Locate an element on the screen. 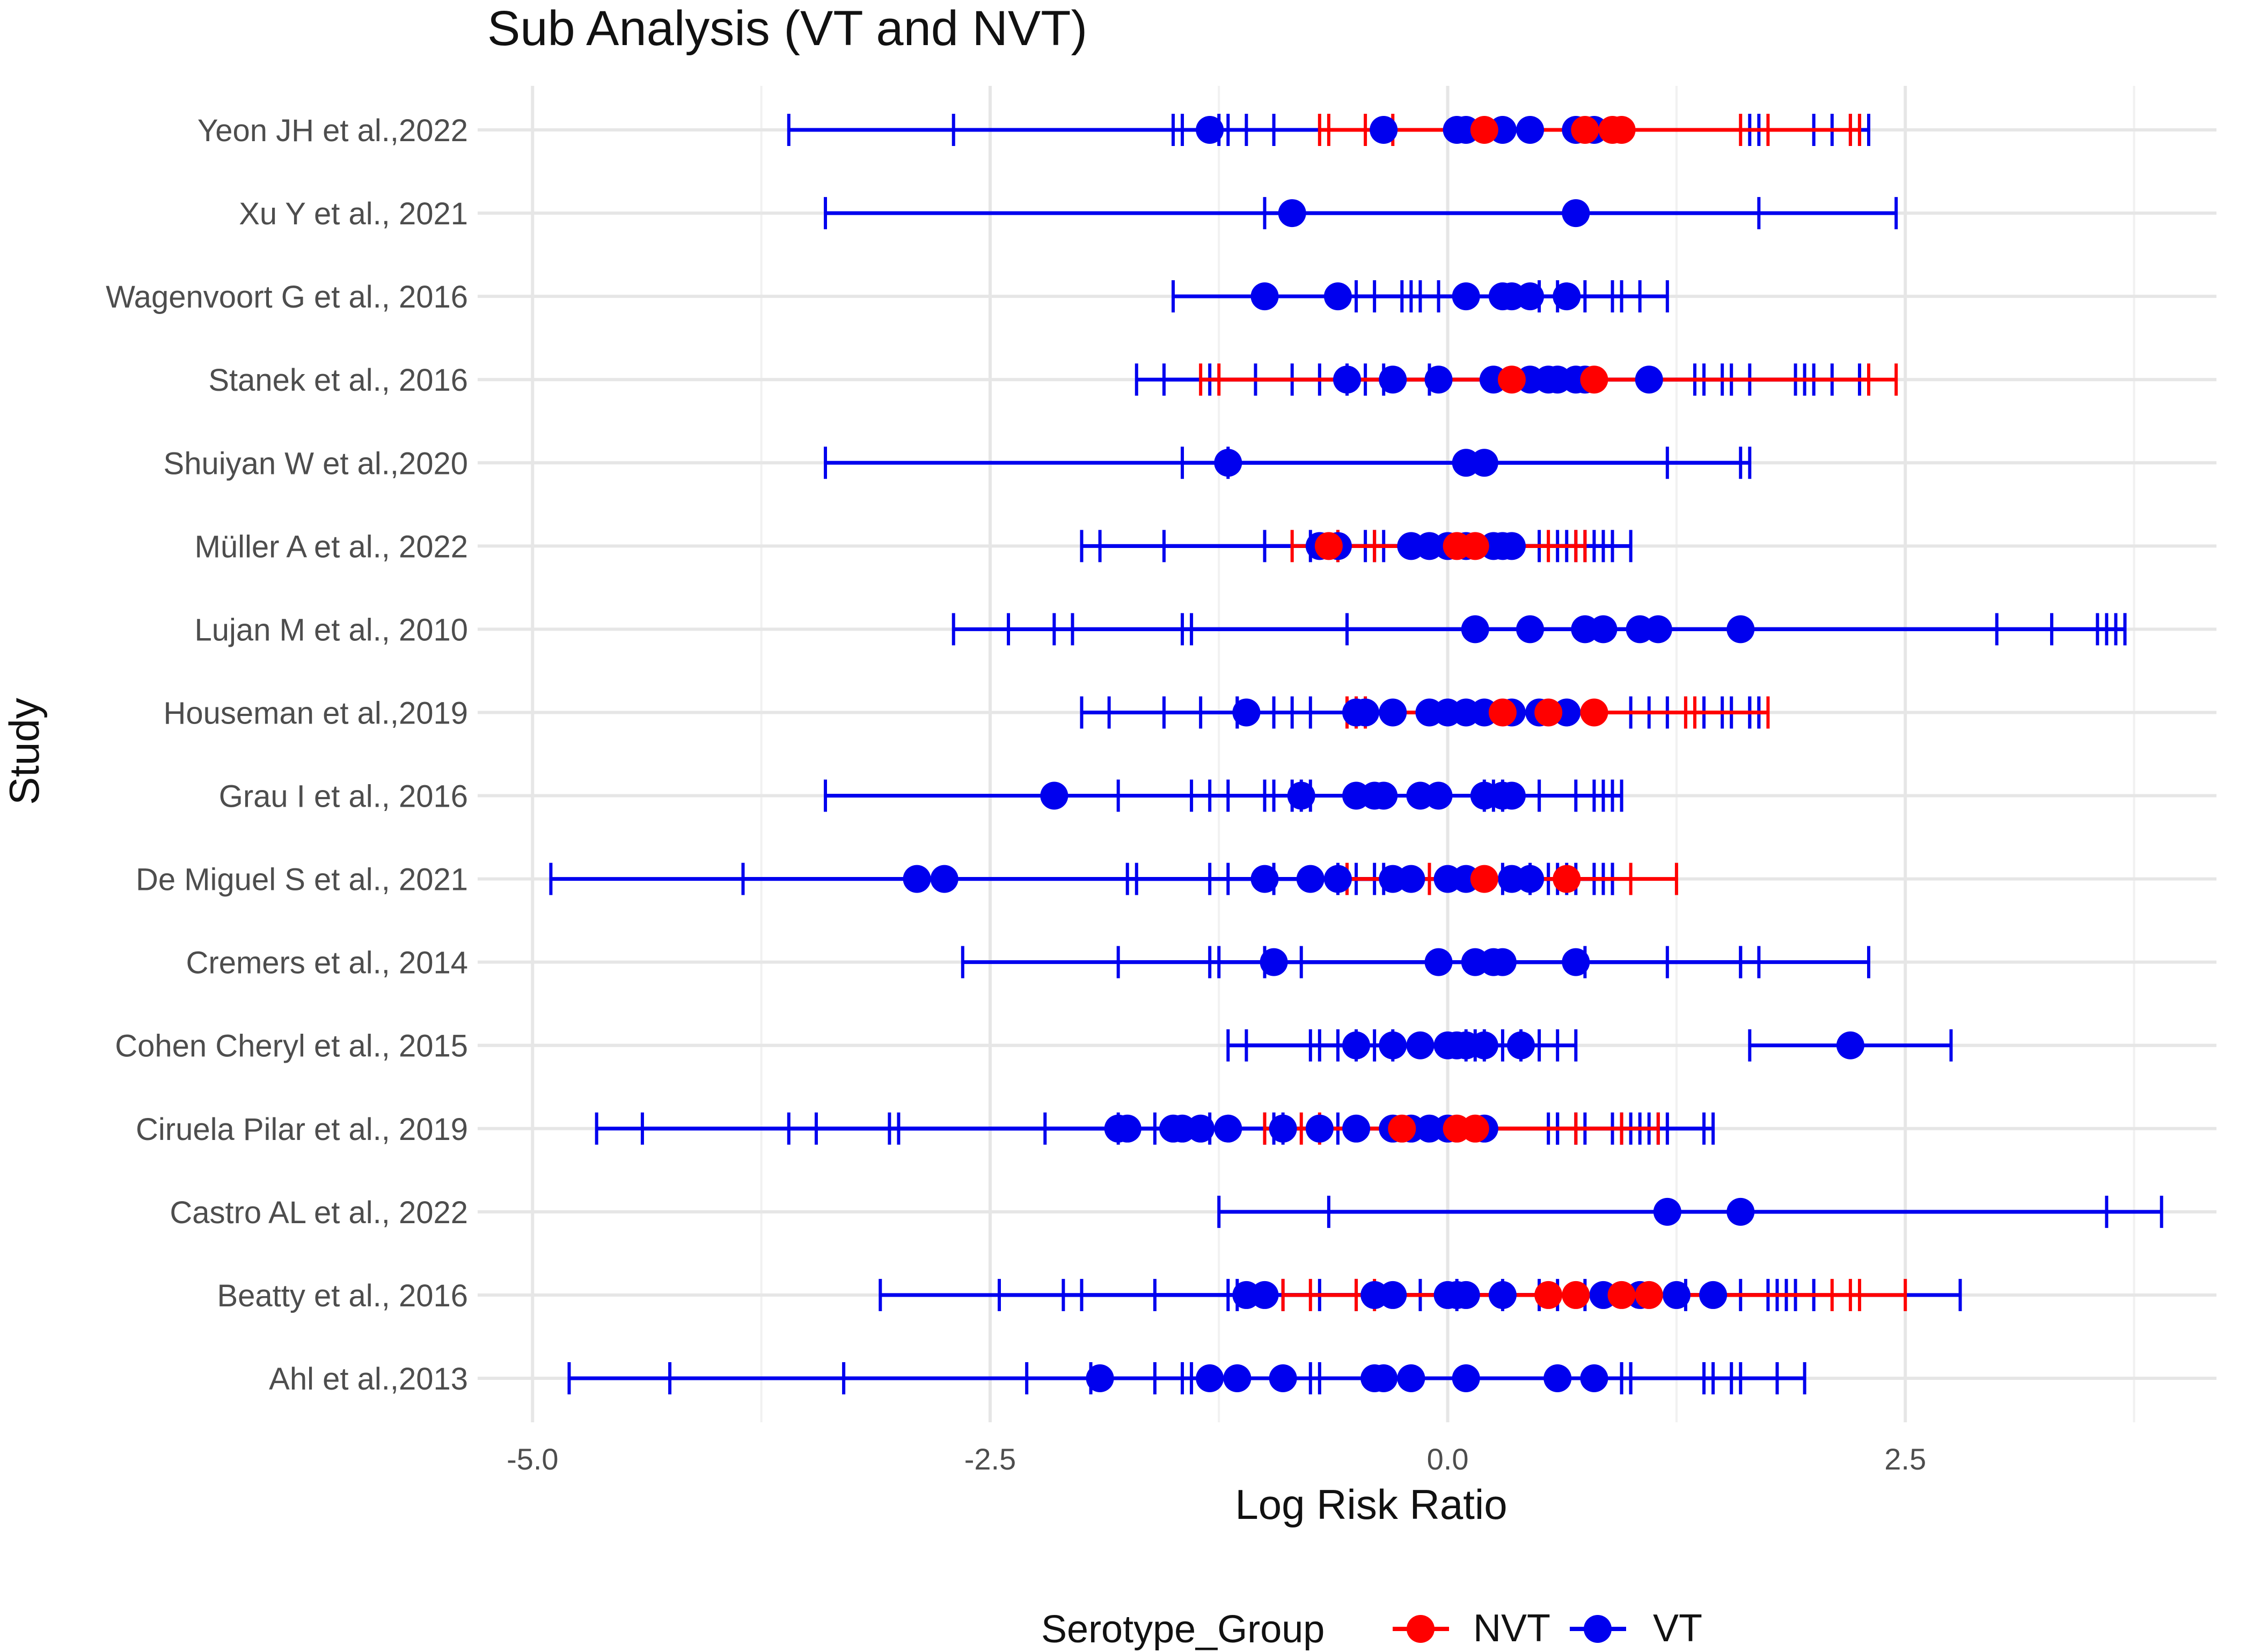 This screenshot has width=2261, height=1652. legend-key-vt is located at coordinates (1598, 1629).